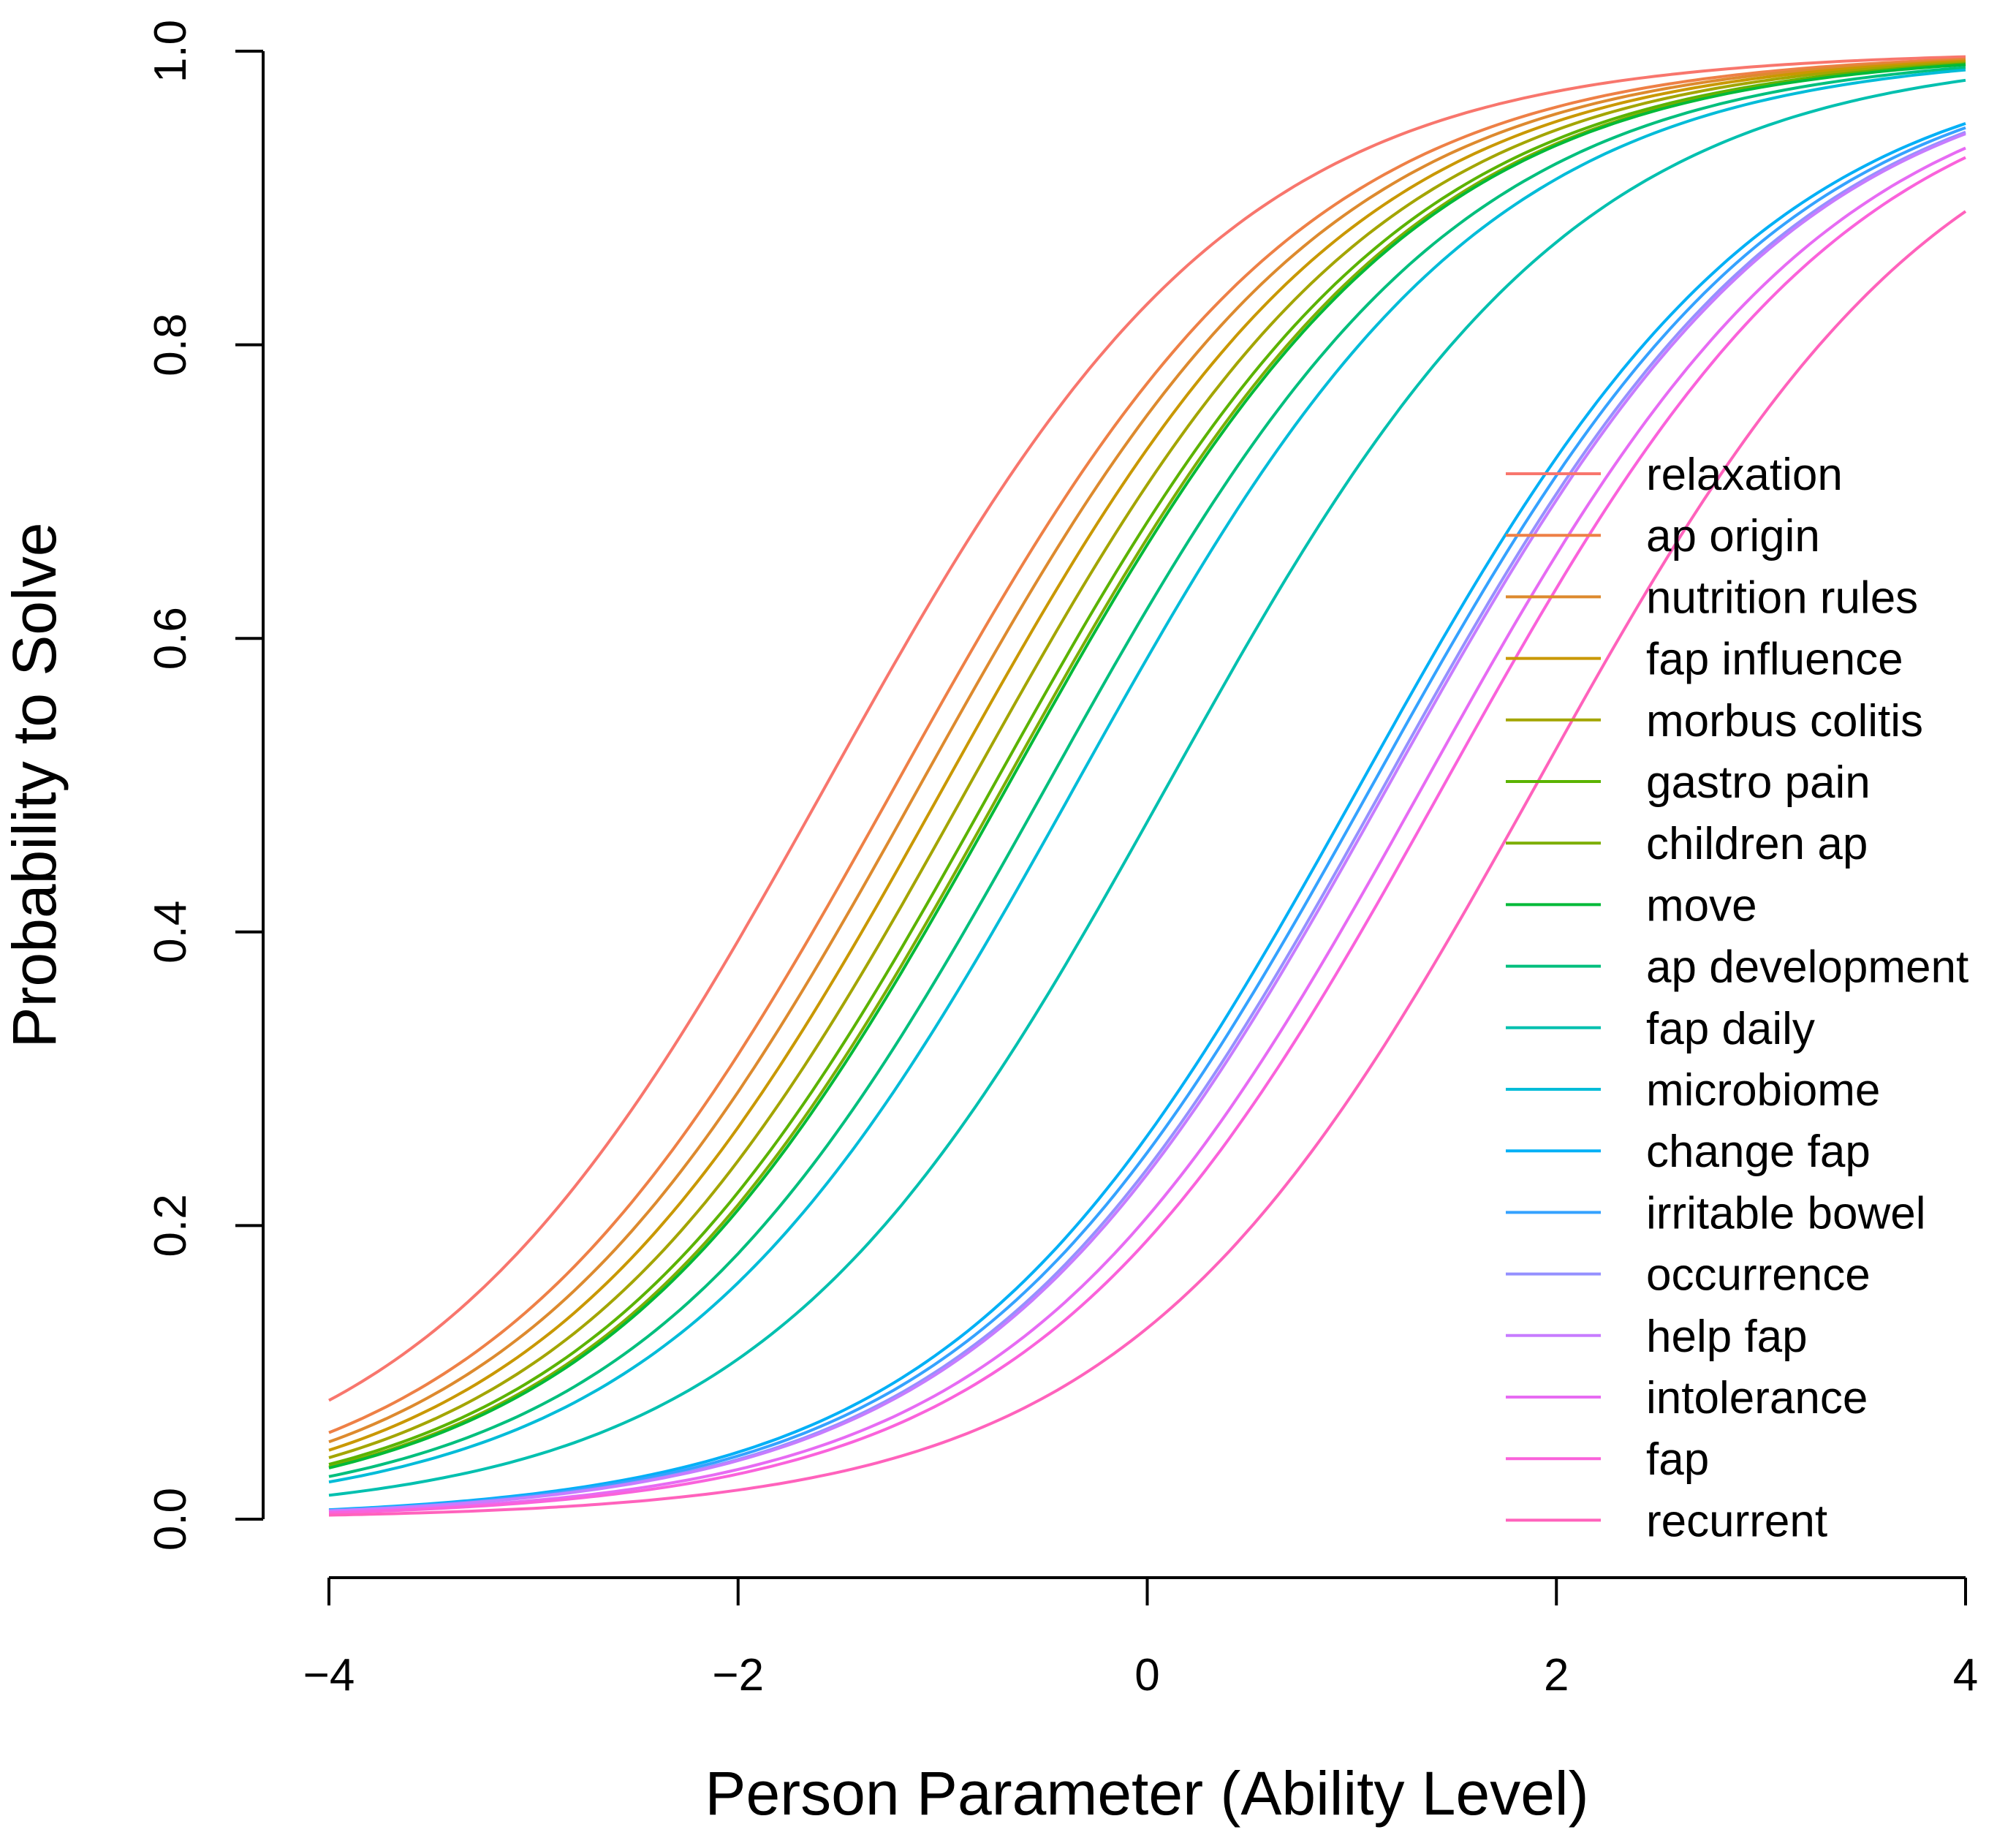 Image resolution: width=2016 pixels, height=1835 pixels. What do you see at coordinates (1758, 1275) in the screenshot?
I see `legend-label: occurrence` at bounding box center [1758, 1275].